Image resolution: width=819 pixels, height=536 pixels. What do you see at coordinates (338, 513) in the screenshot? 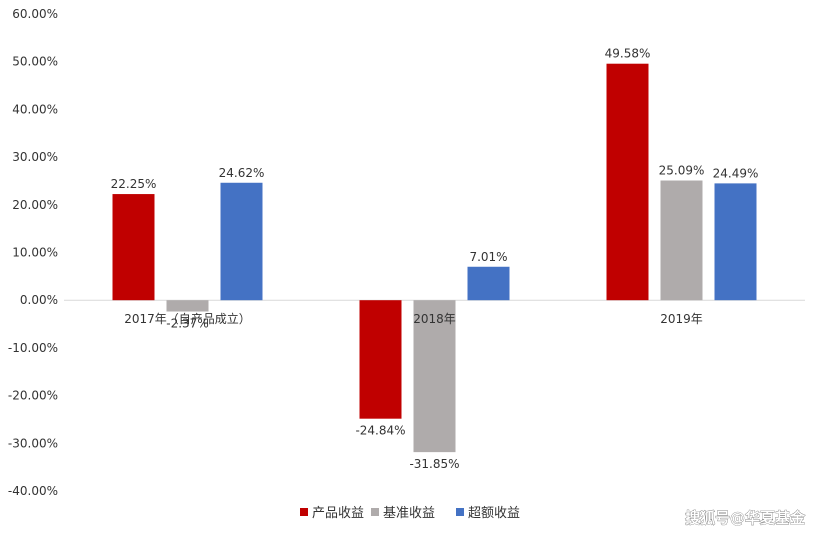
I see `legend-label: 产品收益` at bounding box center [338, 513].